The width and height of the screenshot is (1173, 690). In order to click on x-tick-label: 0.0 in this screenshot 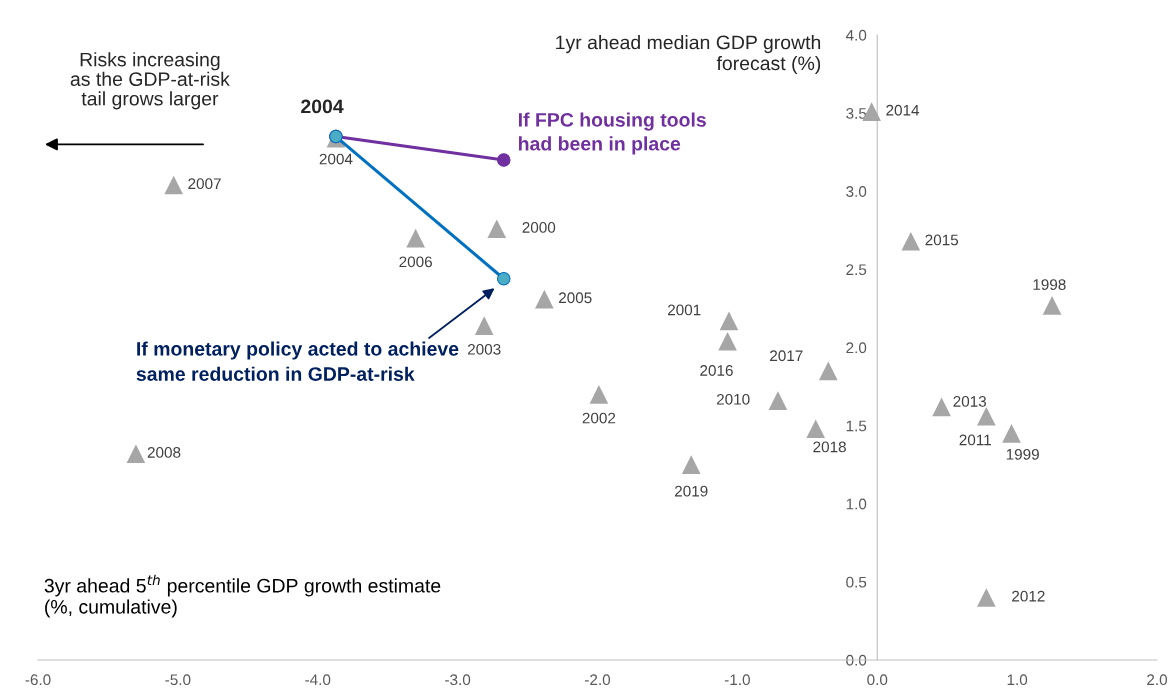, I will do `click(877, 680)`.